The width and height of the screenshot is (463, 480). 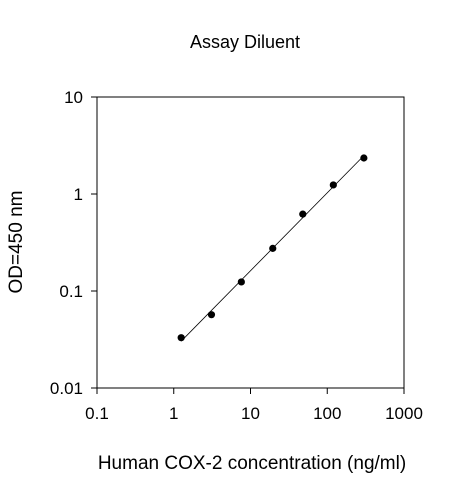 What do you see at coordinates (327, 413) in the screenshot?
I see `x-tick-label: 100` at bounding box center [327, 413].